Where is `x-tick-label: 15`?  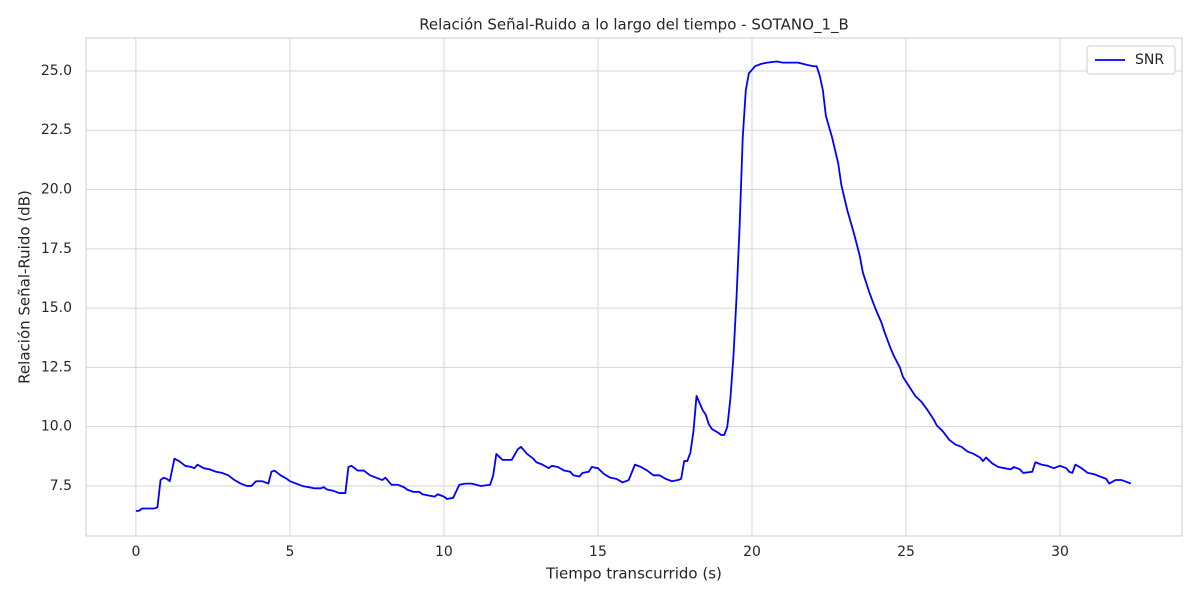 x-tick-label: 15 is located at coordinates (598, 552).